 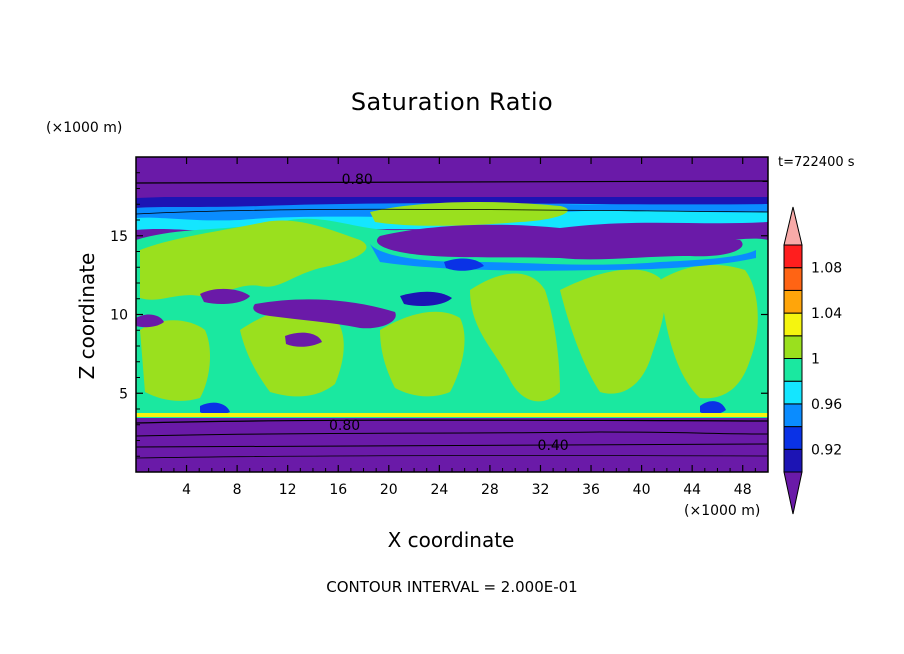 What do you see at coordinates (541, 490) in the screenshot?
I see `x-tick-label: 32` at bounding box center [541, 490].